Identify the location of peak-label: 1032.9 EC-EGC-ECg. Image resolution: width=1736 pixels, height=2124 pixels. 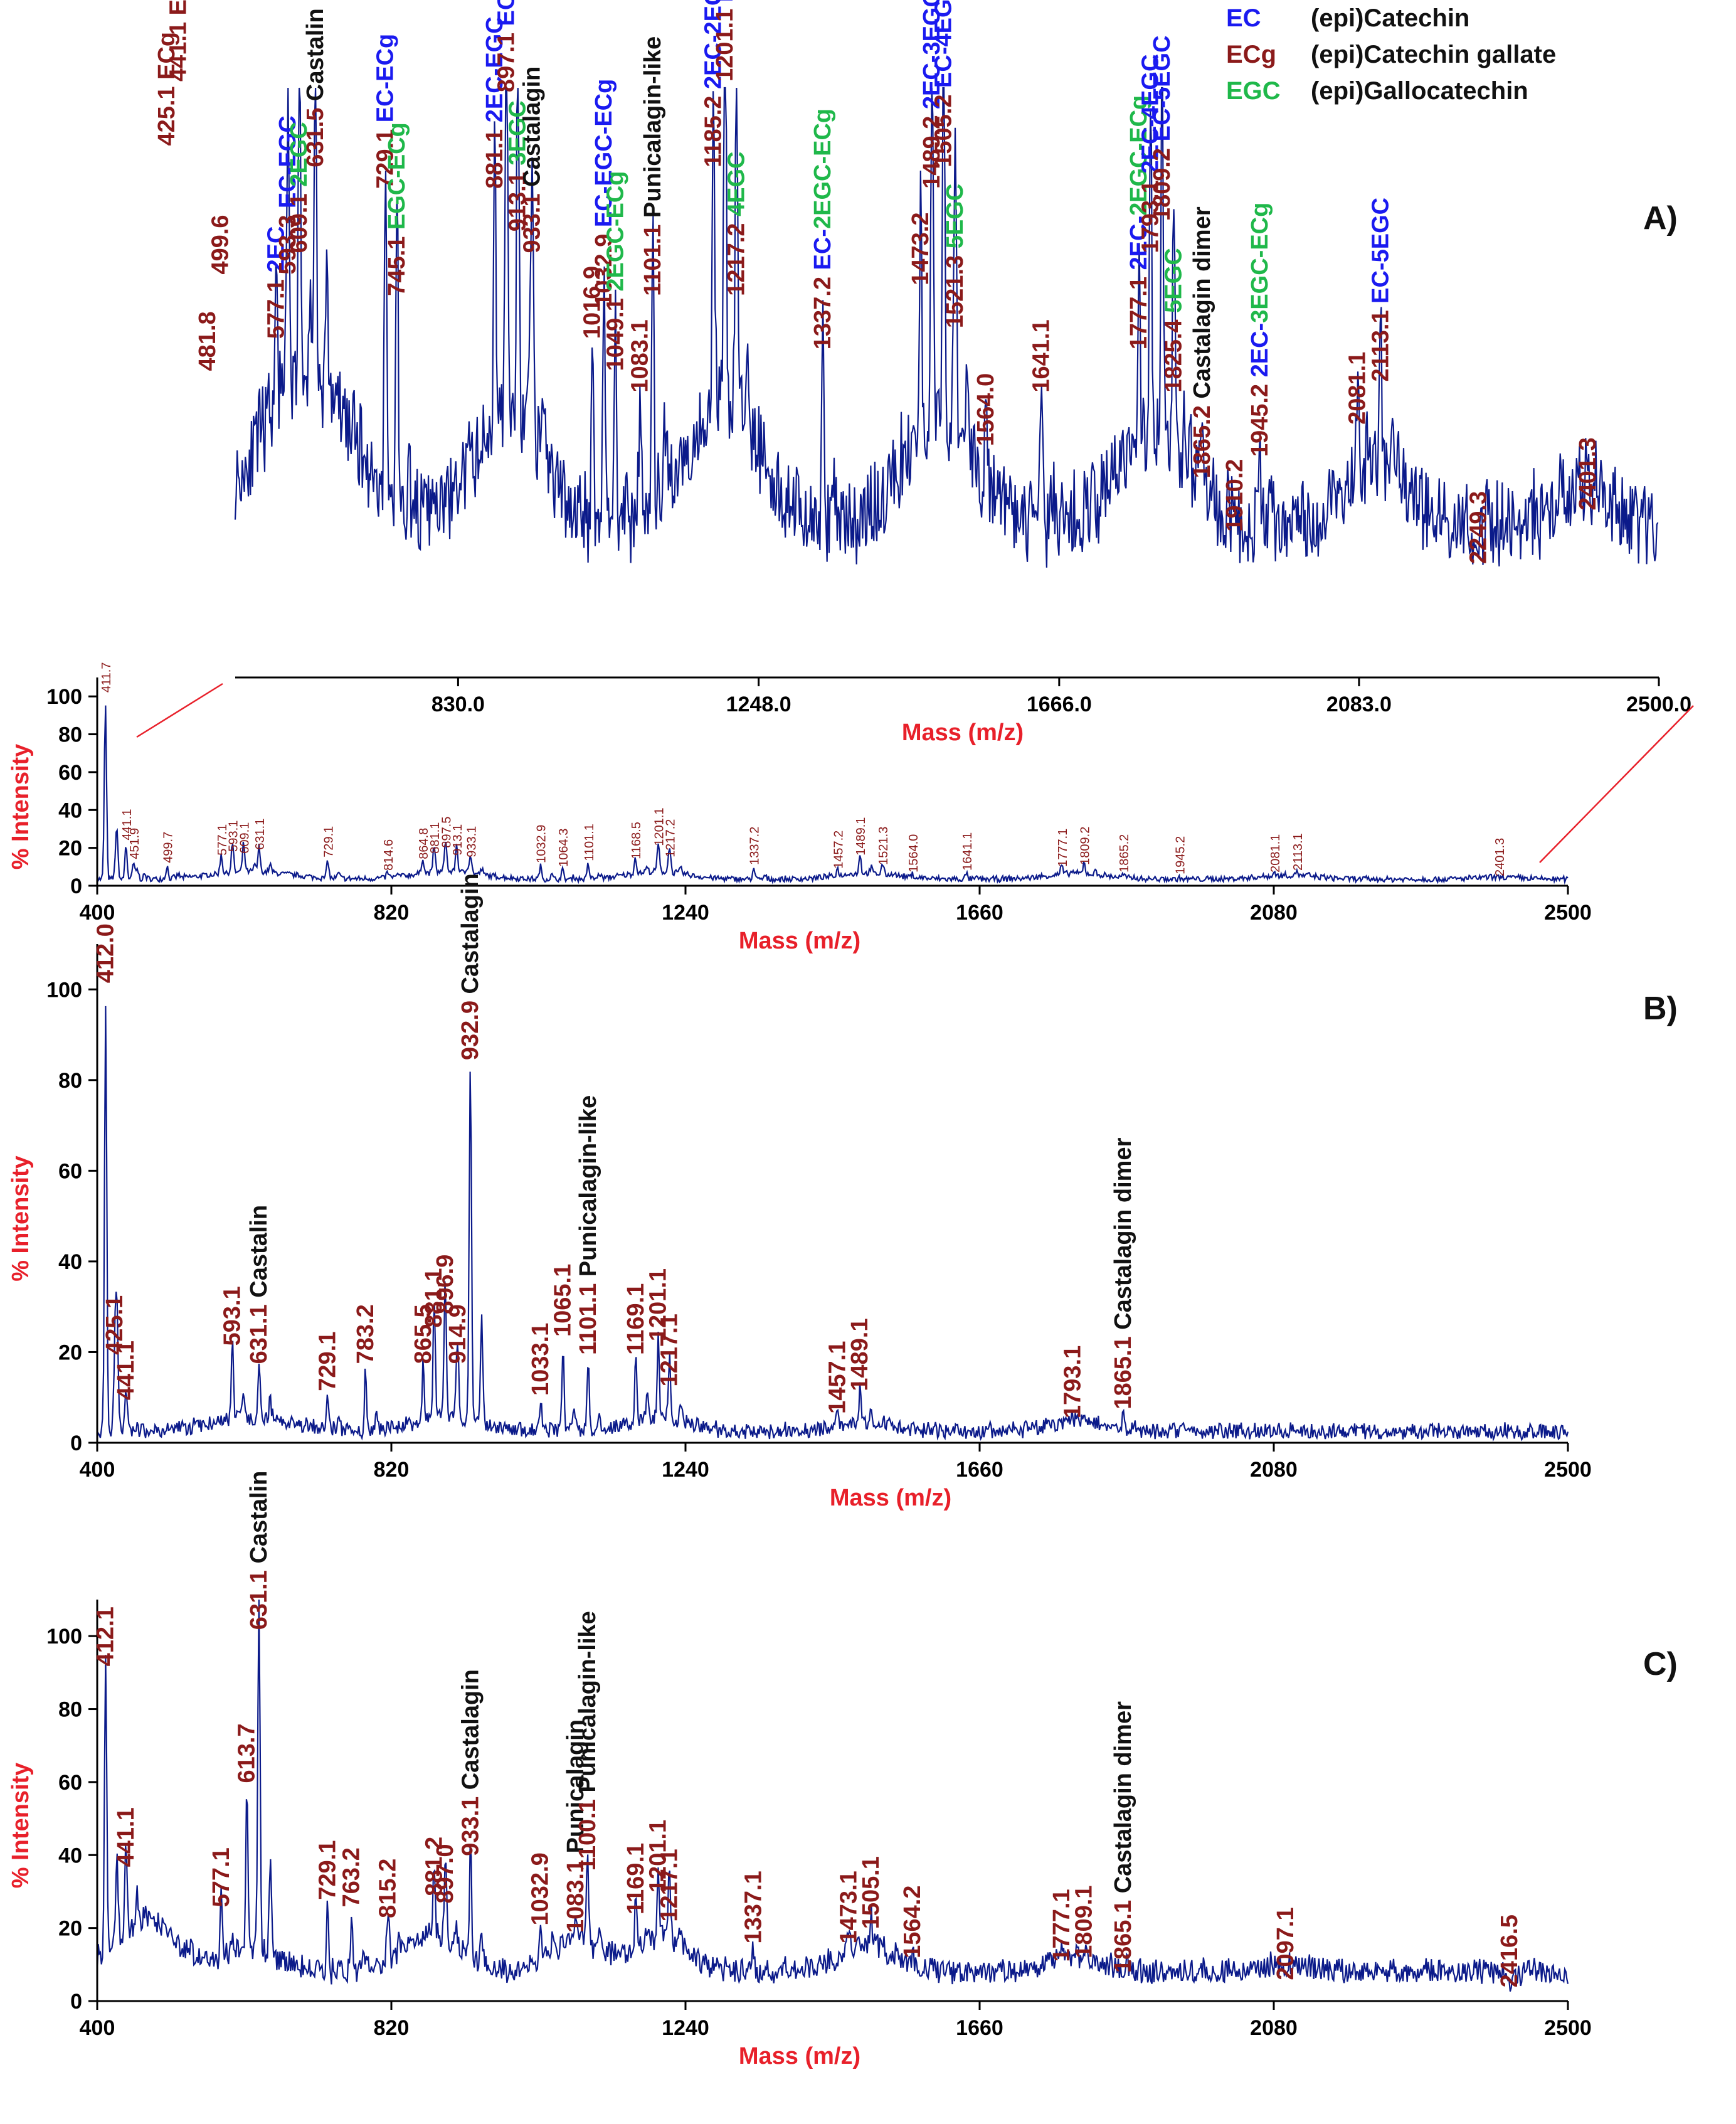
(604, 193).